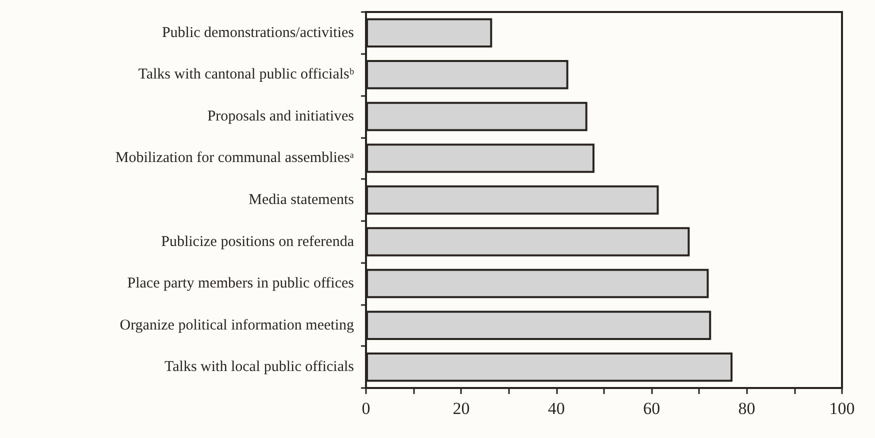  What do you see at coordinates (366, 408) in the screenshot?
I see `x-tick-label: 0` at bounding box center [366, 408].